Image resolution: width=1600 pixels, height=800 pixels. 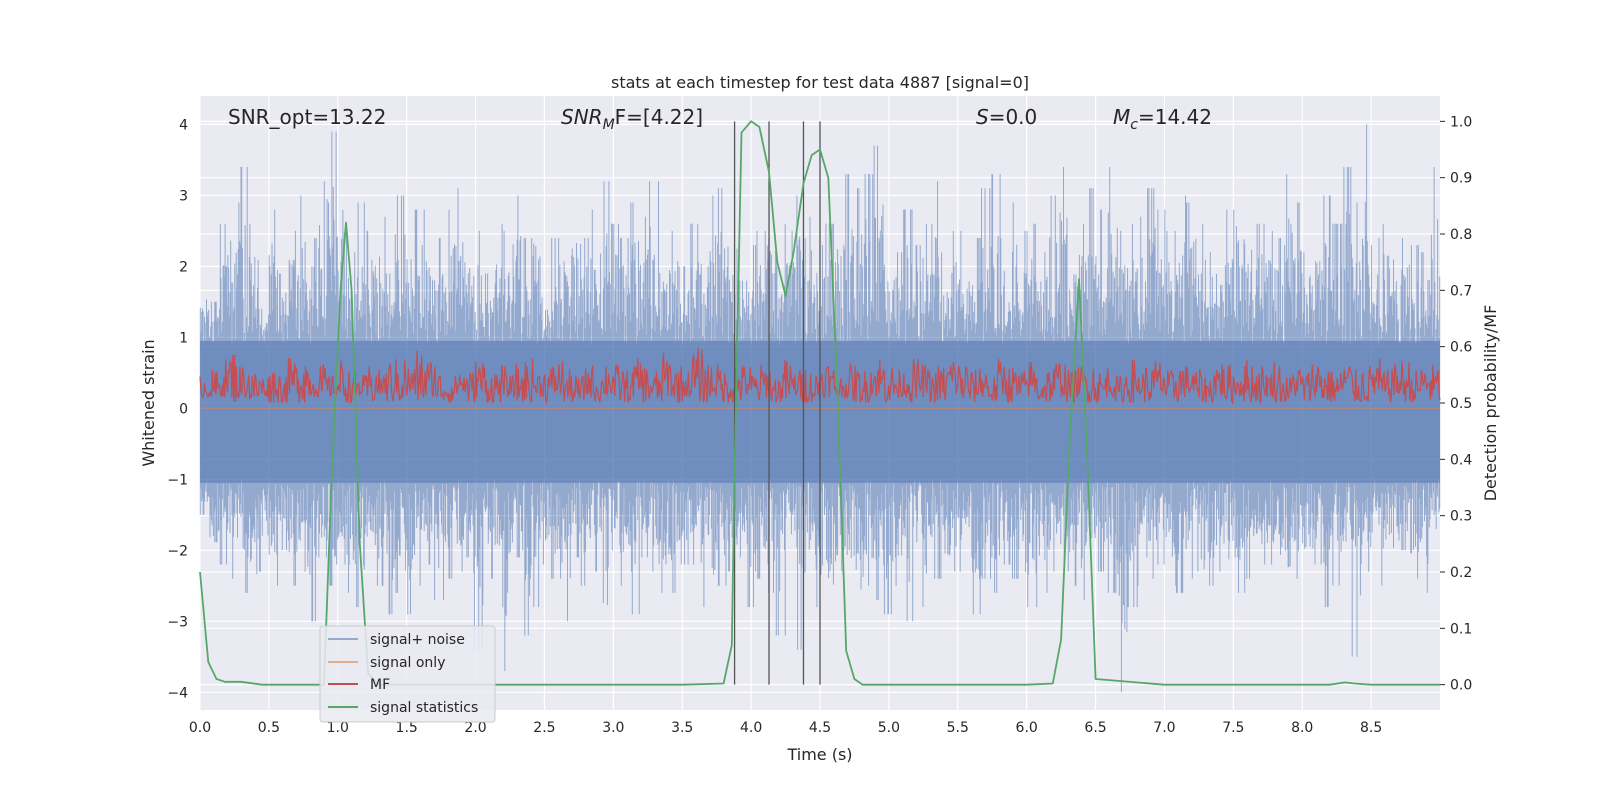 I want to click on x-tick-label: 8.5, so click(x=1371, y=728).